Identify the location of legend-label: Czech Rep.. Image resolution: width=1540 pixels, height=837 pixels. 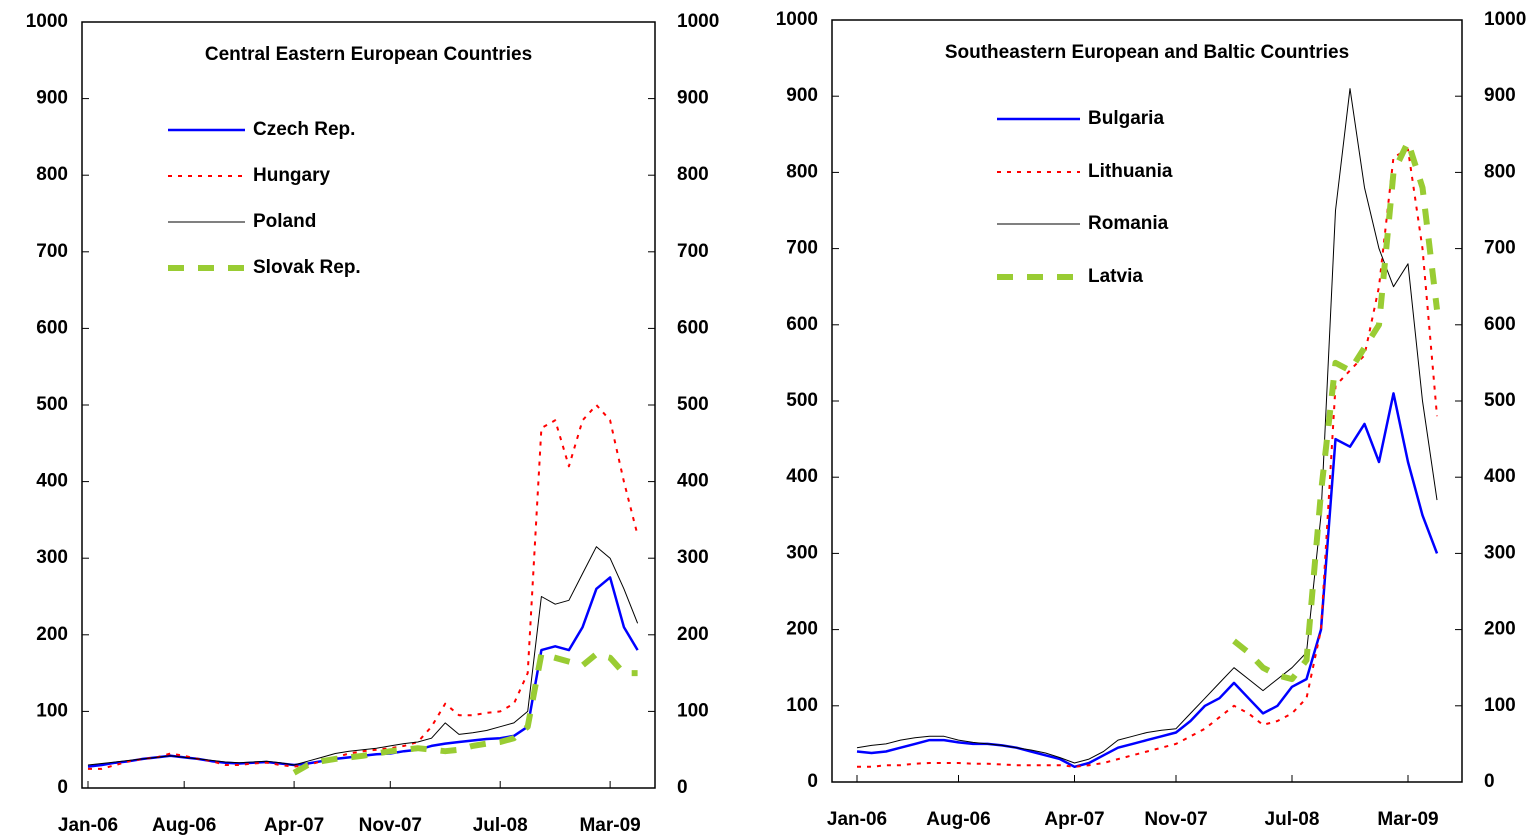
(304, 129).